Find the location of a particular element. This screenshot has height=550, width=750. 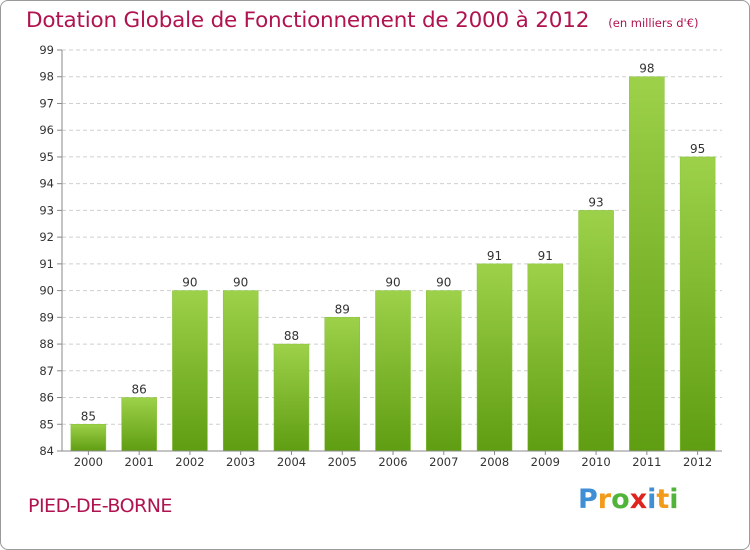

x-tick-label: 2001 is located at coordinates (139, 462).